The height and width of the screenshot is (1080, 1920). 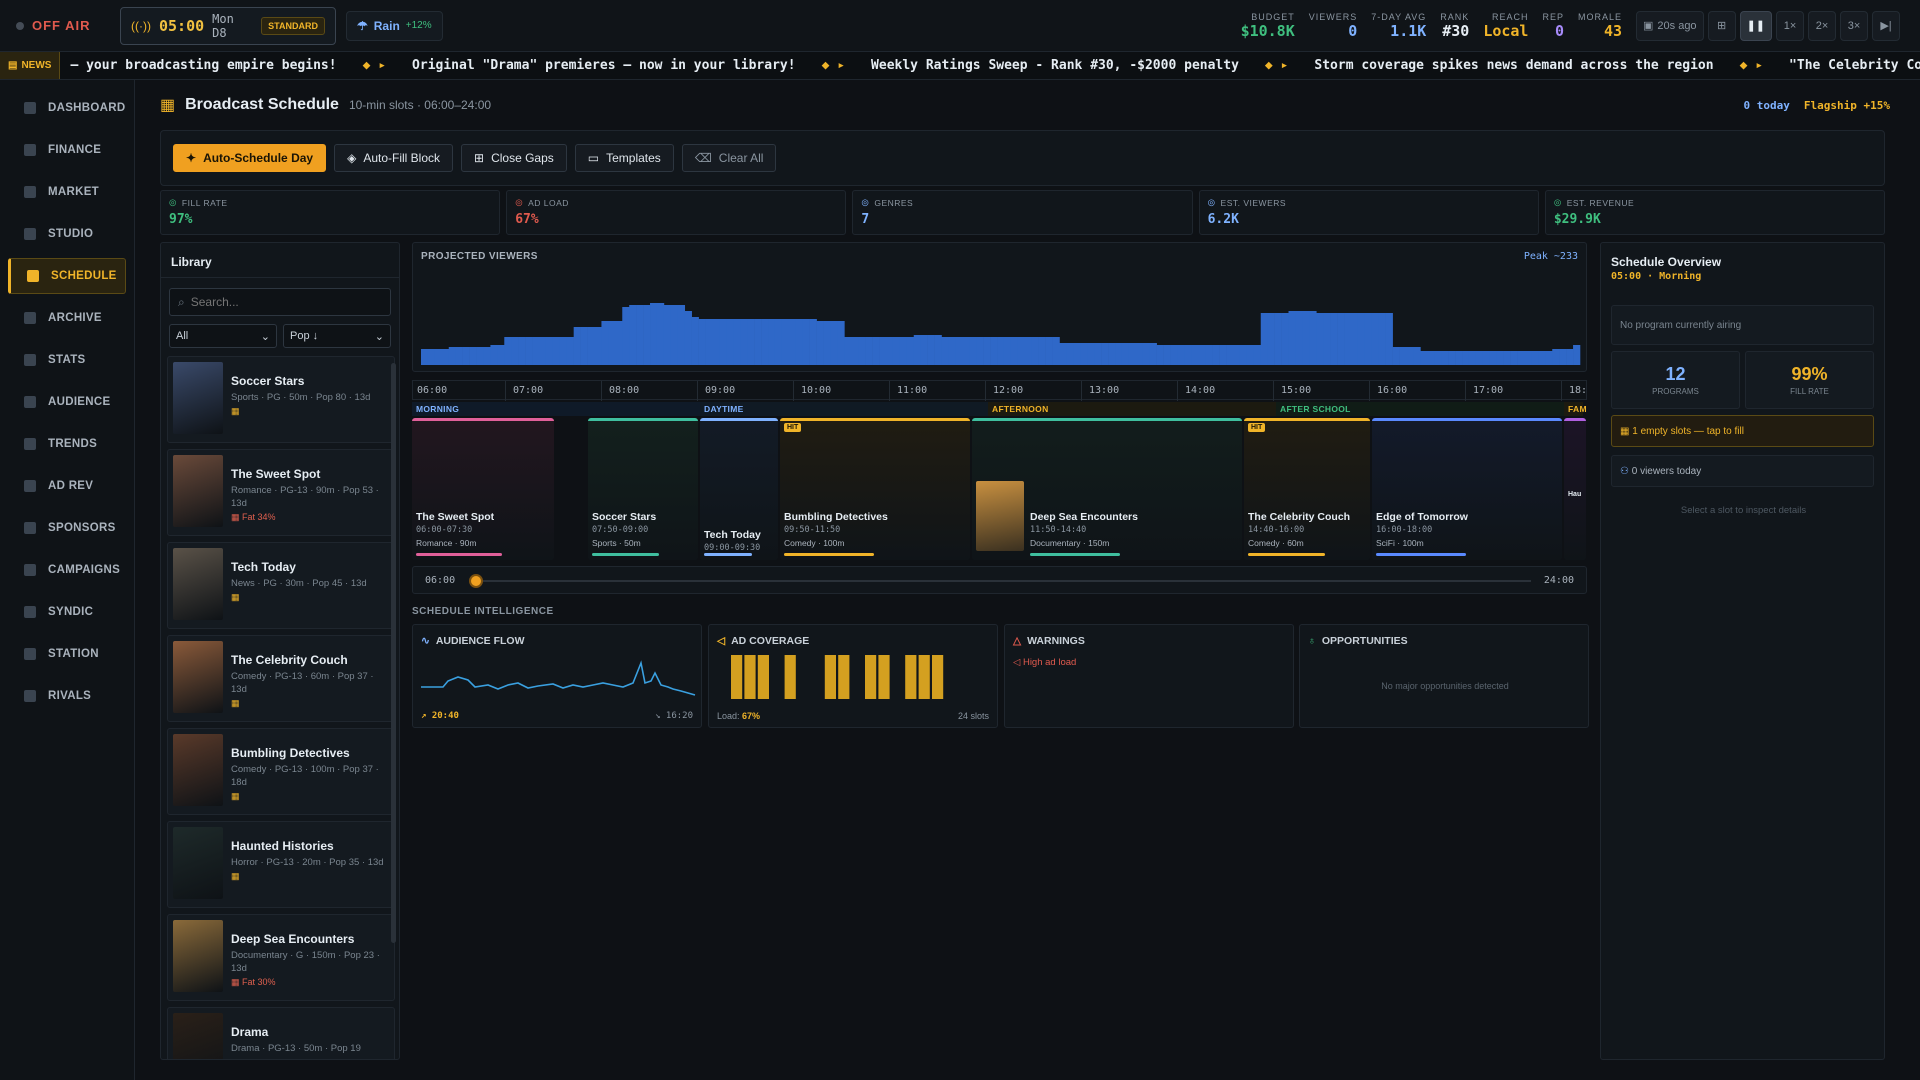 What do you see at coordinates (290, 753) in the screenshot?
I see `program-name: Bumbling Detectives` at bounding box center [290, 753].